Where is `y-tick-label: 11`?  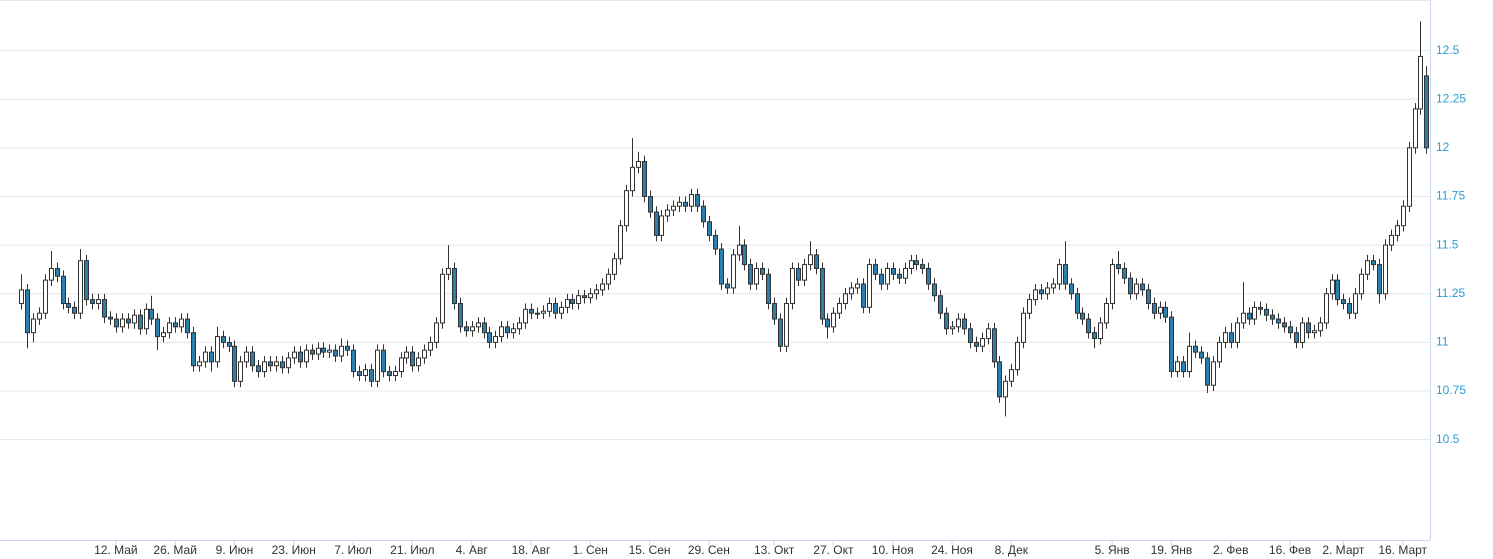 y-tick-label: 11 is located at coordinates (1442, 342).